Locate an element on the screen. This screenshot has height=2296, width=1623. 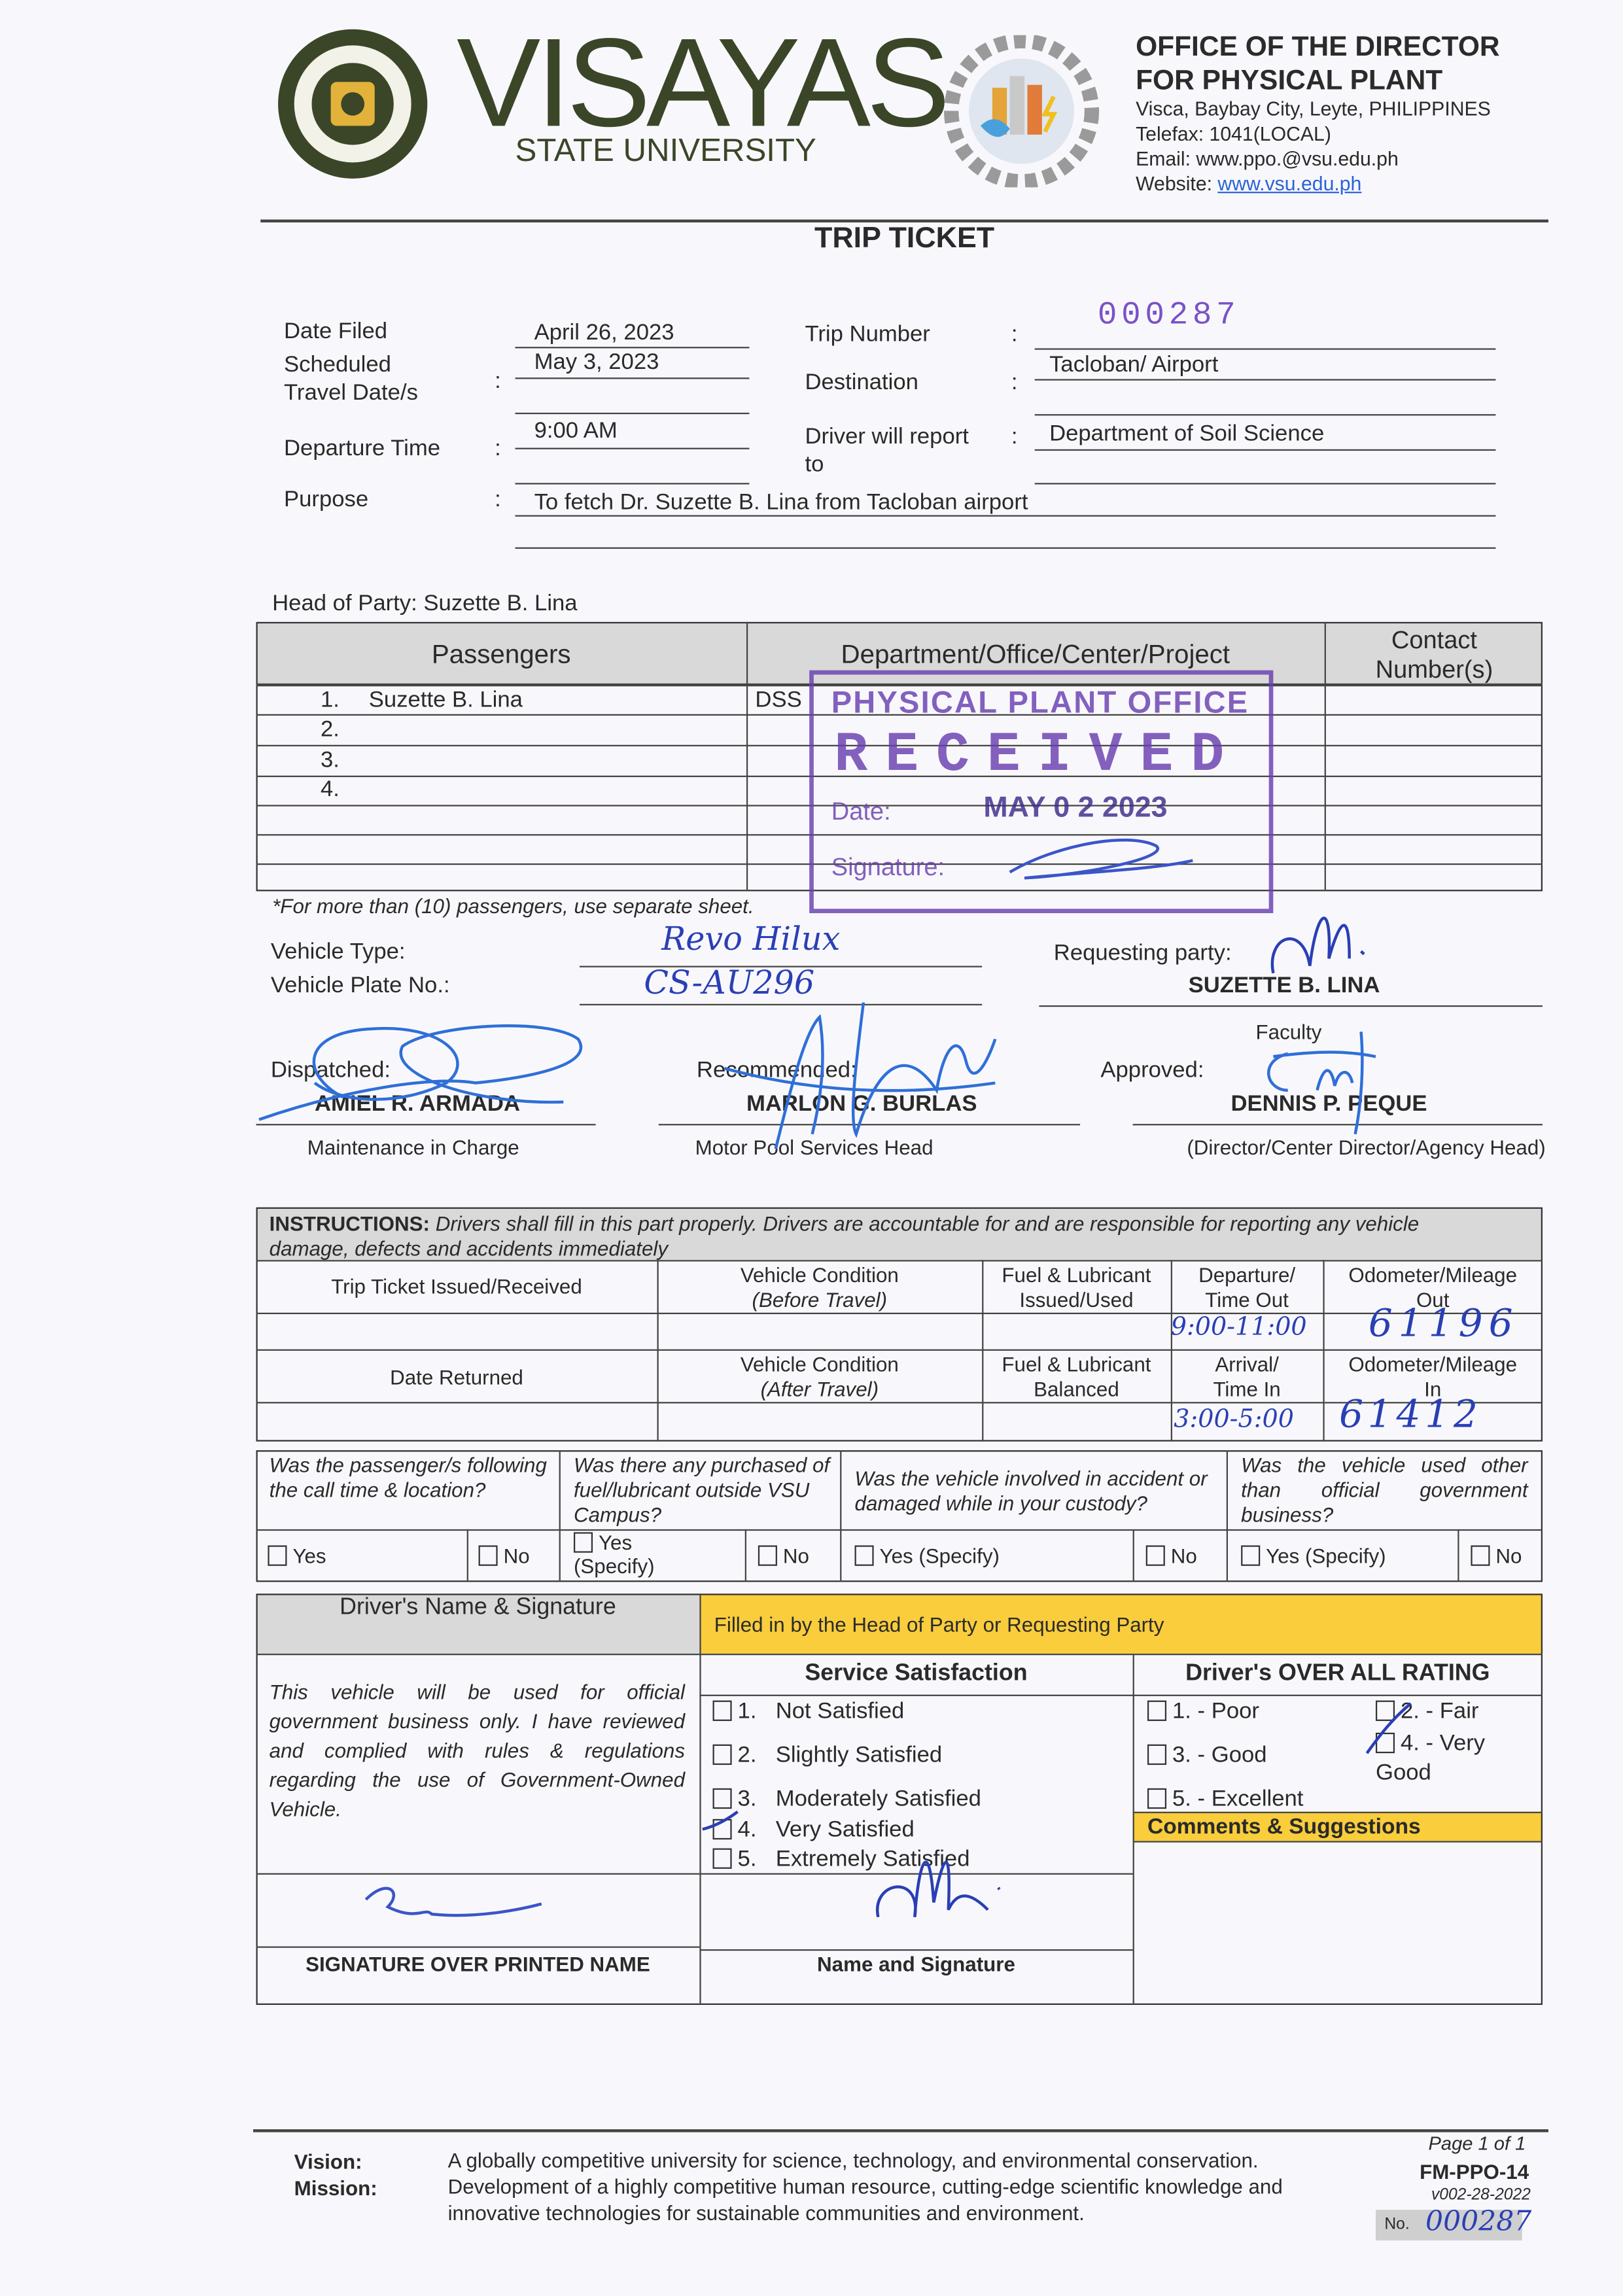
driver-report-label-2: to is located at coordinates (814, 465).